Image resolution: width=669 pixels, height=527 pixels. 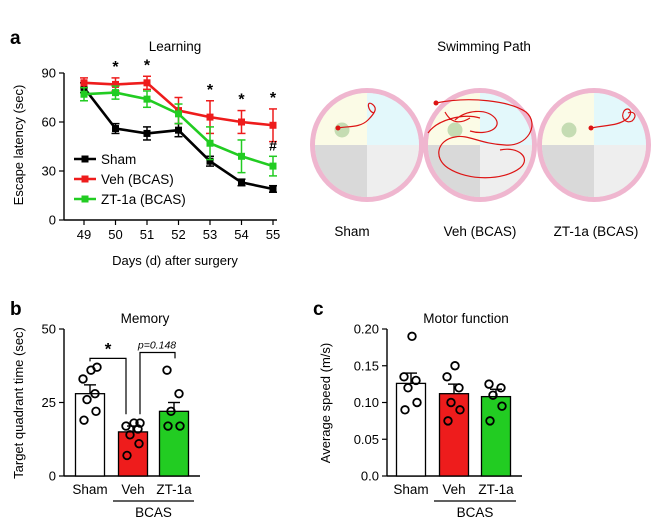 I want to click on learning-series, so click(x=178, y=134).